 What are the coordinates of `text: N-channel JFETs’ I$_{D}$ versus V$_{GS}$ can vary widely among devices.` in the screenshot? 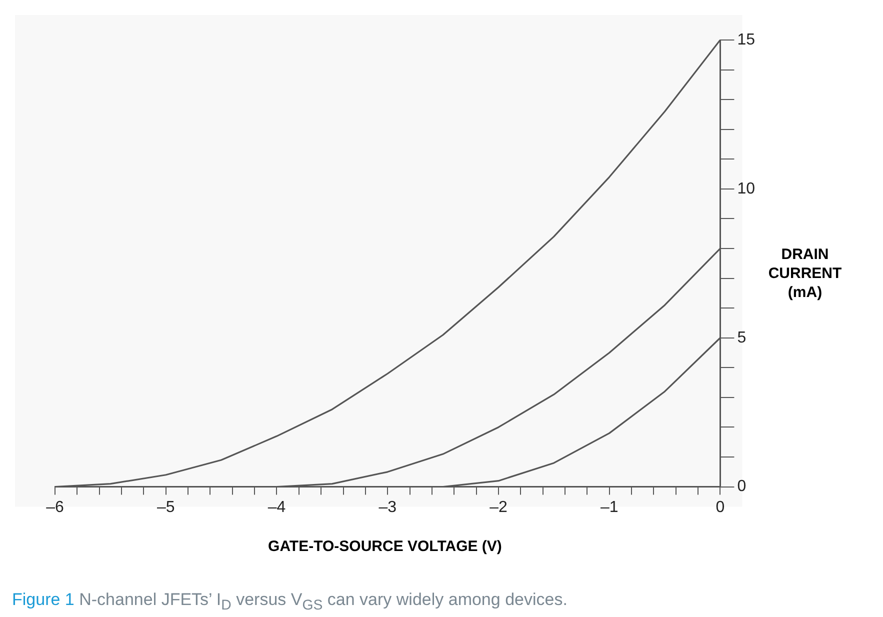 It's located at (323, 602).